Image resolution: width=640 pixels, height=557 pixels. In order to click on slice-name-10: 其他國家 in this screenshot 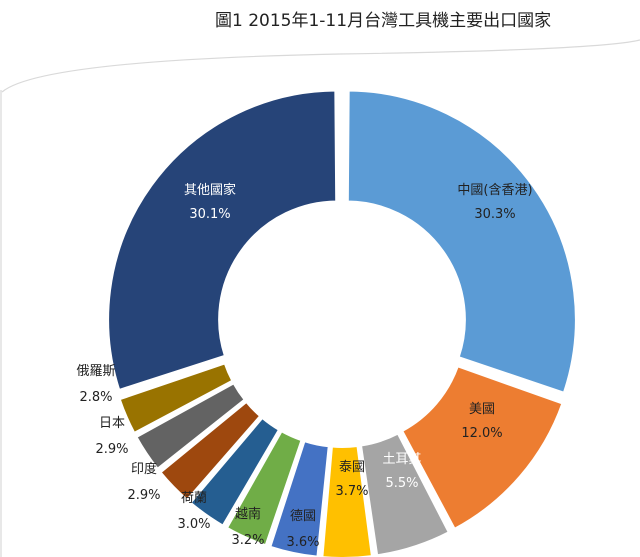, I will do `click(210, 190)`.